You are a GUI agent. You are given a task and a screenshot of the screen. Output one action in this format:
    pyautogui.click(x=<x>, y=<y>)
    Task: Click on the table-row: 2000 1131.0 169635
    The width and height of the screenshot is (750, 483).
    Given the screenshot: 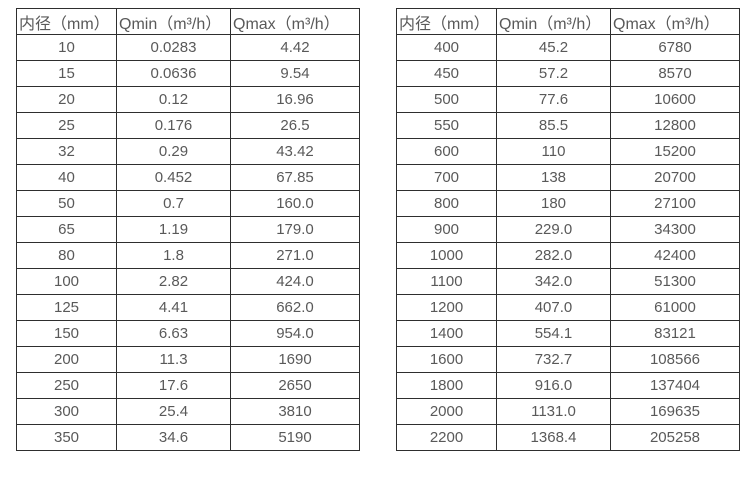 What is the action you would take?
    pyautogui.click(x=568, y=411)
    